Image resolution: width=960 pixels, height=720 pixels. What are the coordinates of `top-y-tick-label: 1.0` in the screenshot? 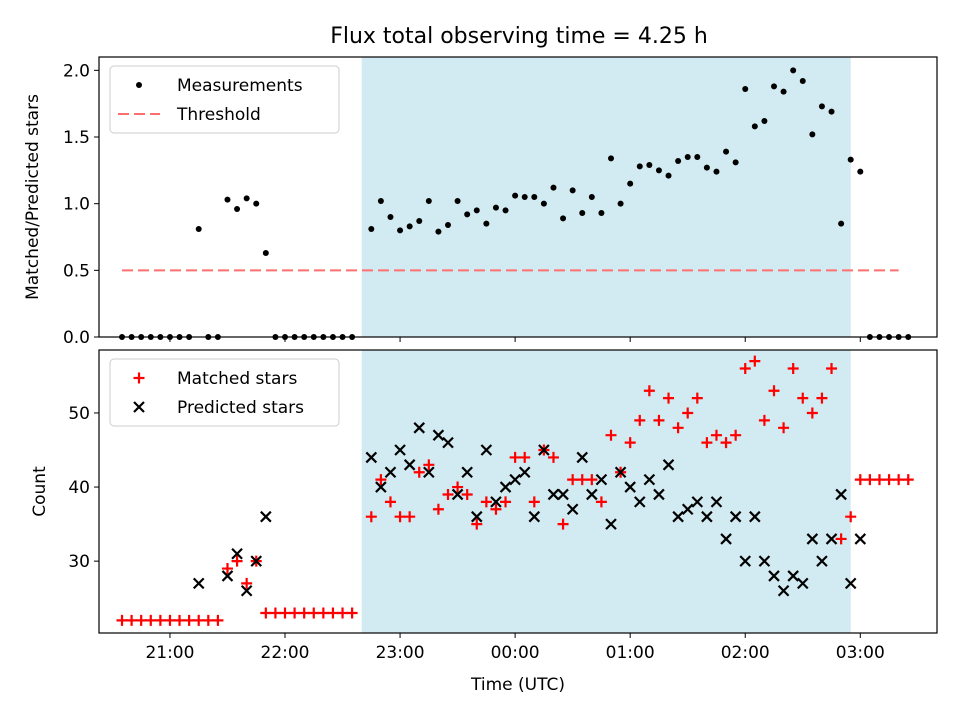 It's located at (76, 205).